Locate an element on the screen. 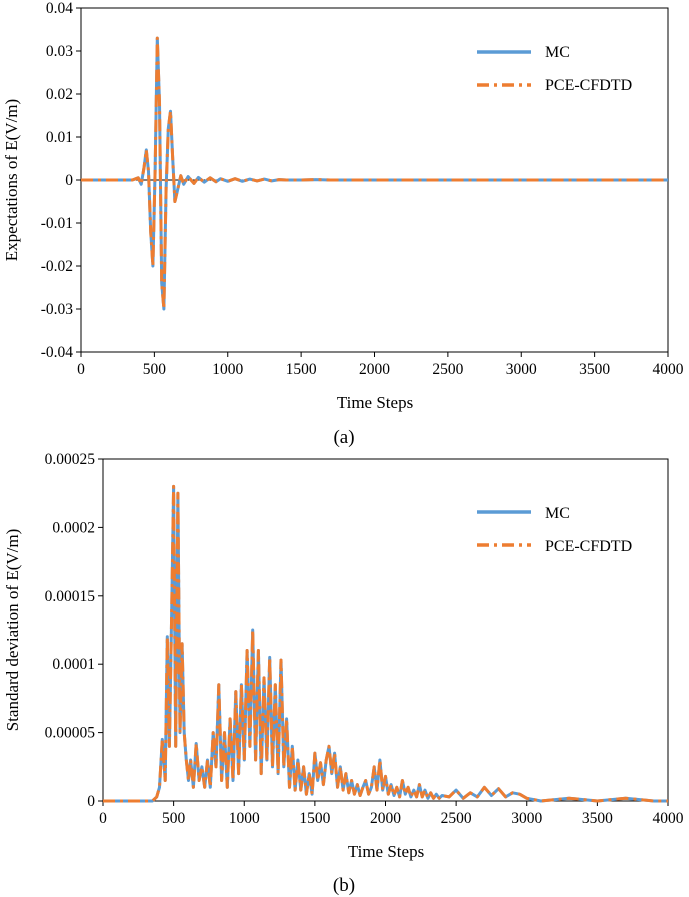 This screenshot has width=689, height=897. x-tick-label-a: 0 is located at coordinates (81, 369).